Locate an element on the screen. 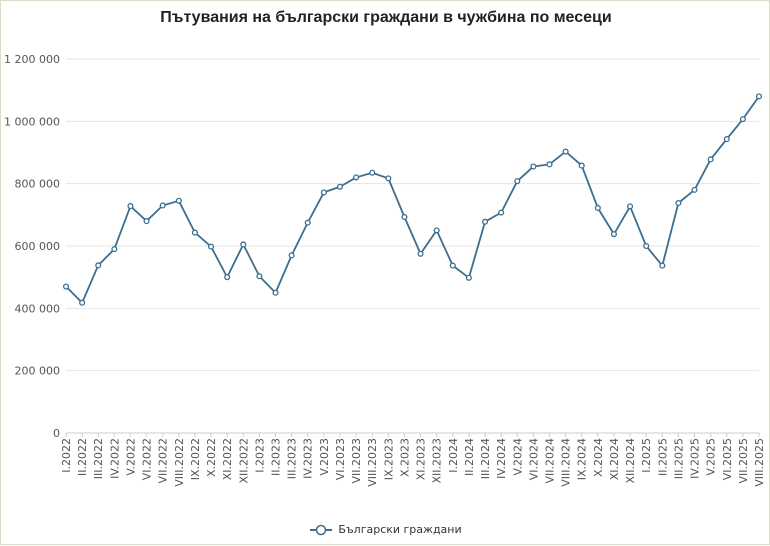  x-tick-label: IX.2022 is located at coordinates (195, 459).